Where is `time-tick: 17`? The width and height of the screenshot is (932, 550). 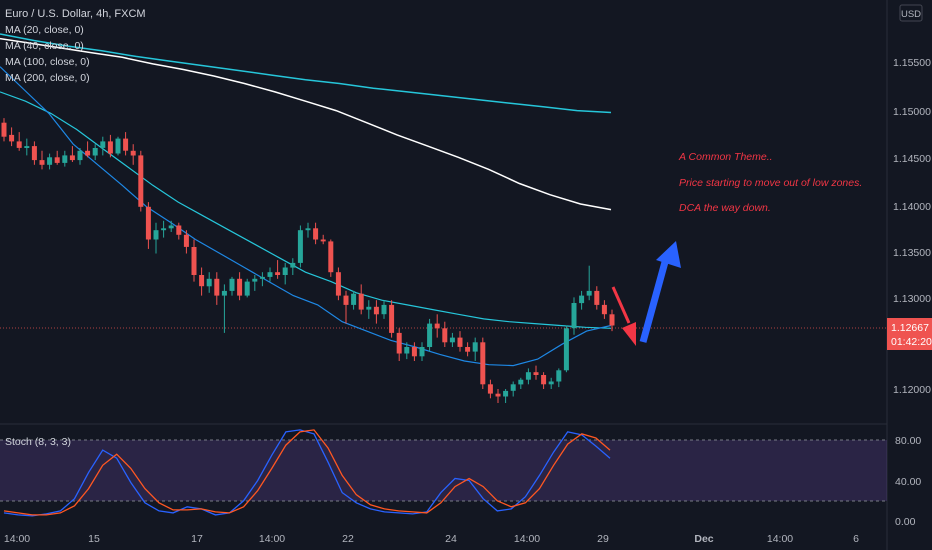 time-tick: 17 is located at coordinates (197, 539).